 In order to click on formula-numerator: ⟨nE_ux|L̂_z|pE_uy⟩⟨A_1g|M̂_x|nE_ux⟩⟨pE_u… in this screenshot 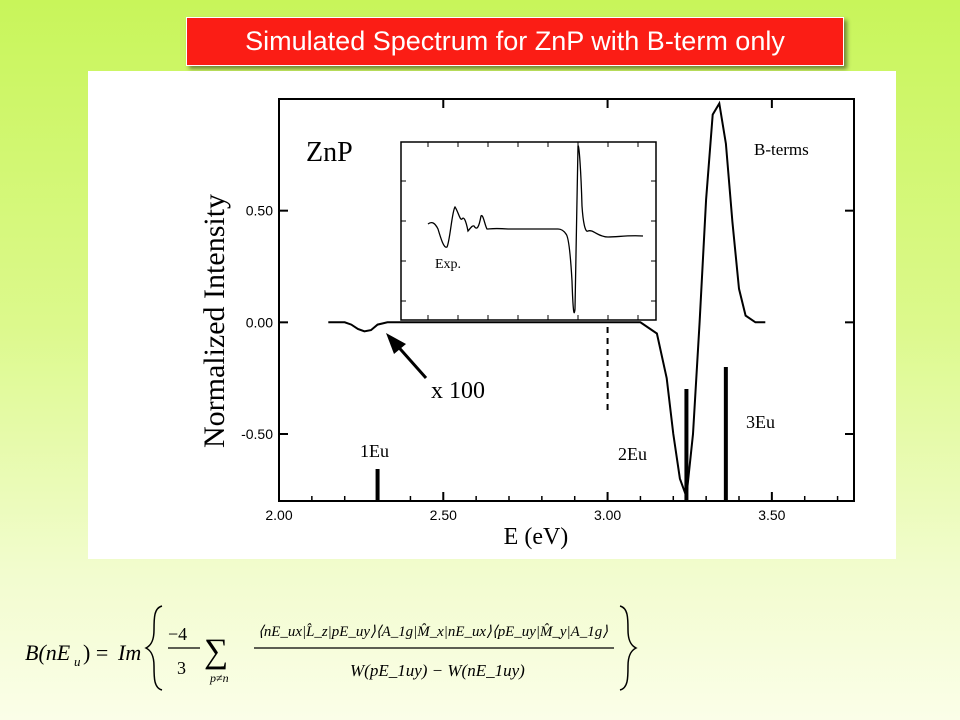, I will do `click(433, 632)`.